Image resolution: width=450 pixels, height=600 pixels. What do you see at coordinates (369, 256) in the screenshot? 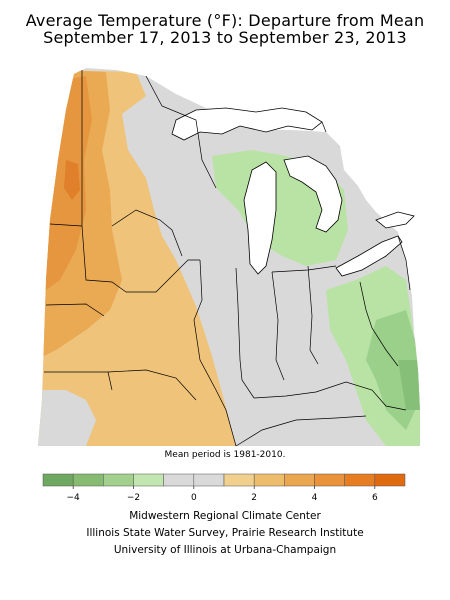
I see `lake-erie` at bounding box center [369, 256].